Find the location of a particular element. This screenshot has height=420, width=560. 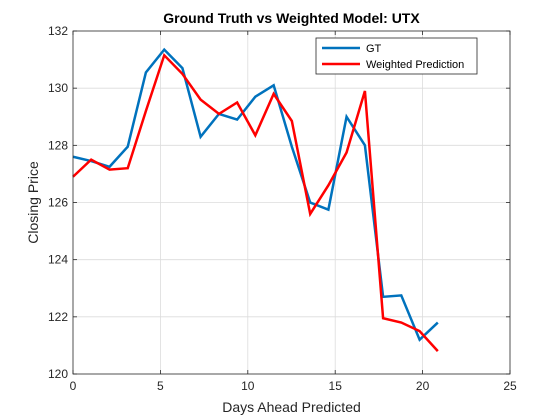

y-tick-label: 120 is located at coordinates (58, 374).